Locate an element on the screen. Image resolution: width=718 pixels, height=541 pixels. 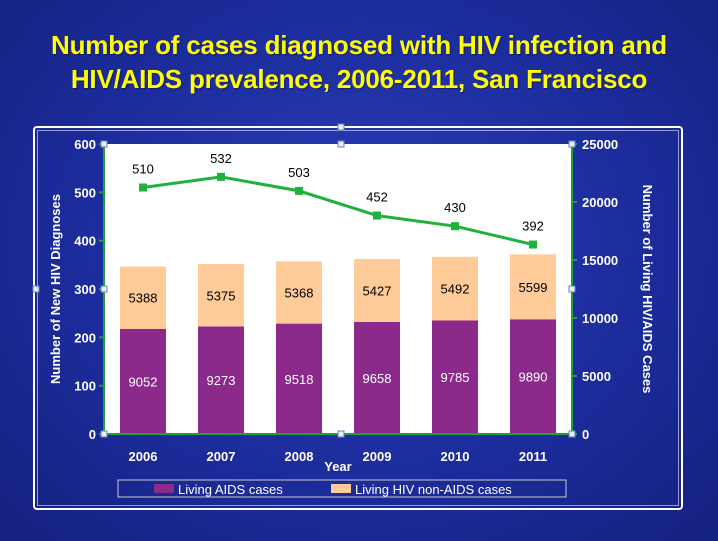
label-aids-2006: 9052 is located at coordinates (143, 381).